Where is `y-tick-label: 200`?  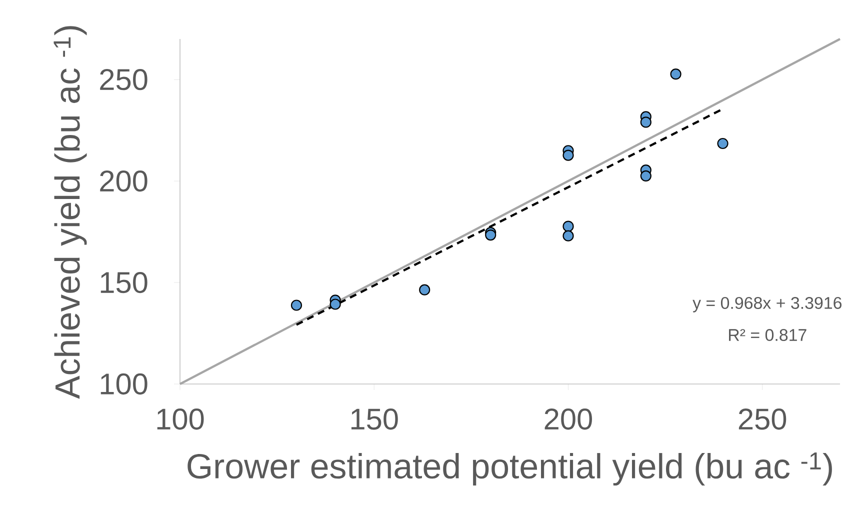
y-tick-label: 200 is located at coordinates (124, 181).